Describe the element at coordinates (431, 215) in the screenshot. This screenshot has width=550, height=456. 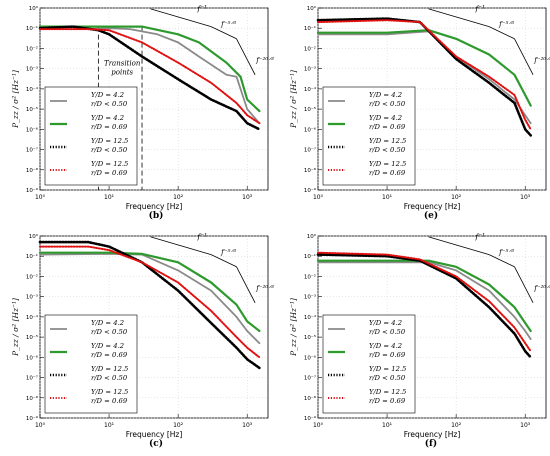
I see `panel-label: (e)` at that location.